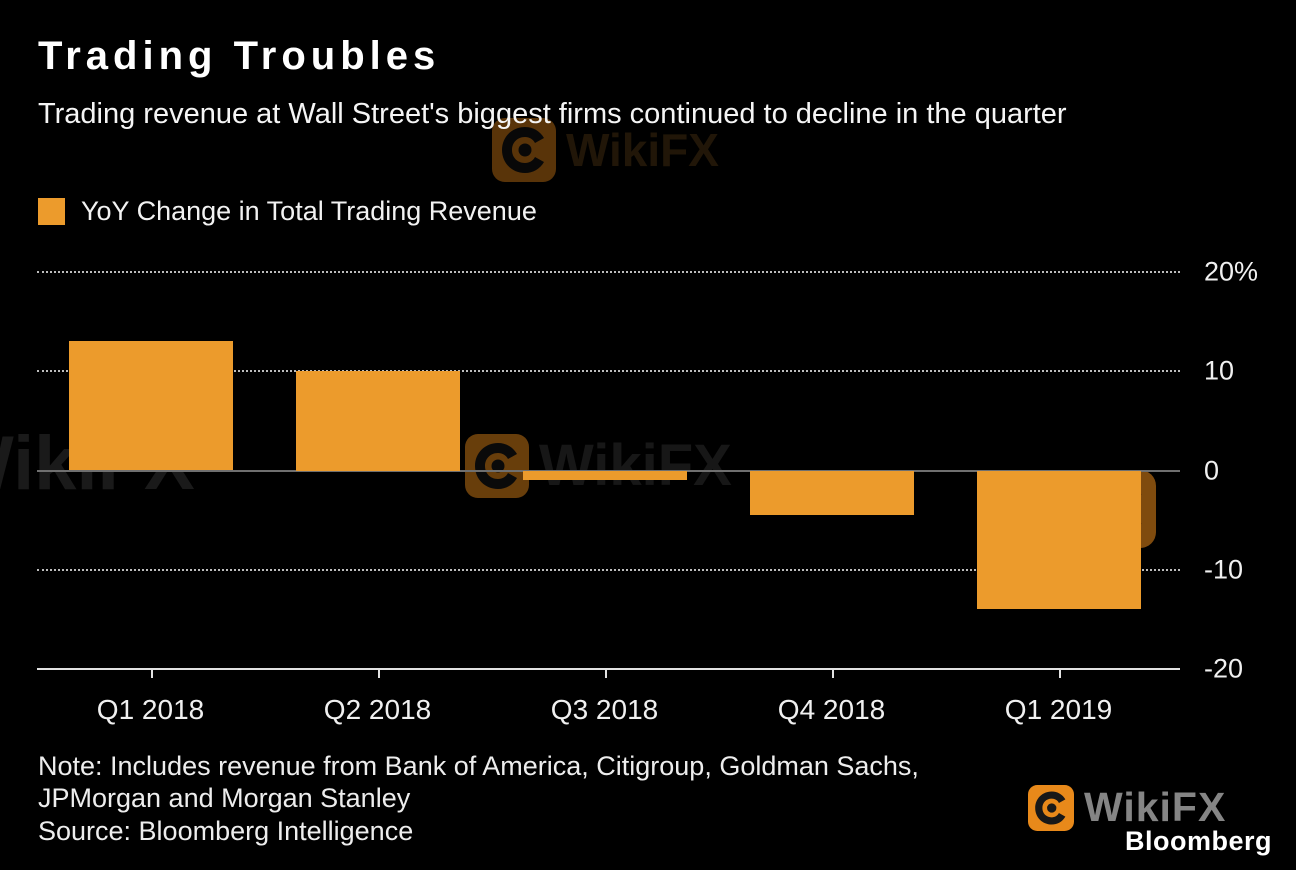  What do you see at coordinates (604, 709) in the screenshot?
I see `x-axis-label: Q3 2018` at bounding box center [604, 709].